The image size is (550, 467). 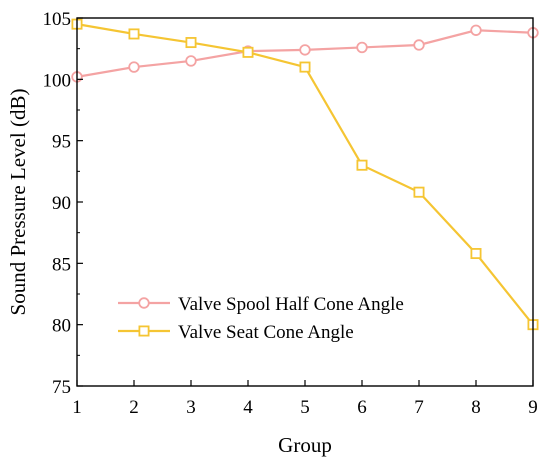 What do you see at coordinates (61, 203) in the screenshot?
I see `y-tick-label: 90` at bounding box center [61, 203].